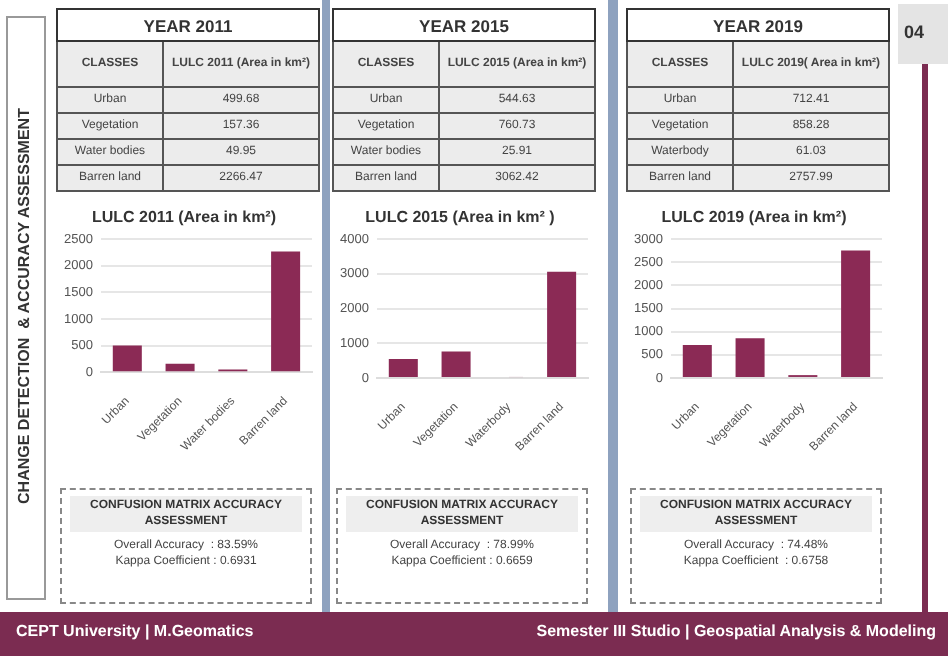 Image resolution: width=948 pixels, height=656 pixels. I want to click on chart-title: LULC 2015 (Area in km² ), so click(460, 217).